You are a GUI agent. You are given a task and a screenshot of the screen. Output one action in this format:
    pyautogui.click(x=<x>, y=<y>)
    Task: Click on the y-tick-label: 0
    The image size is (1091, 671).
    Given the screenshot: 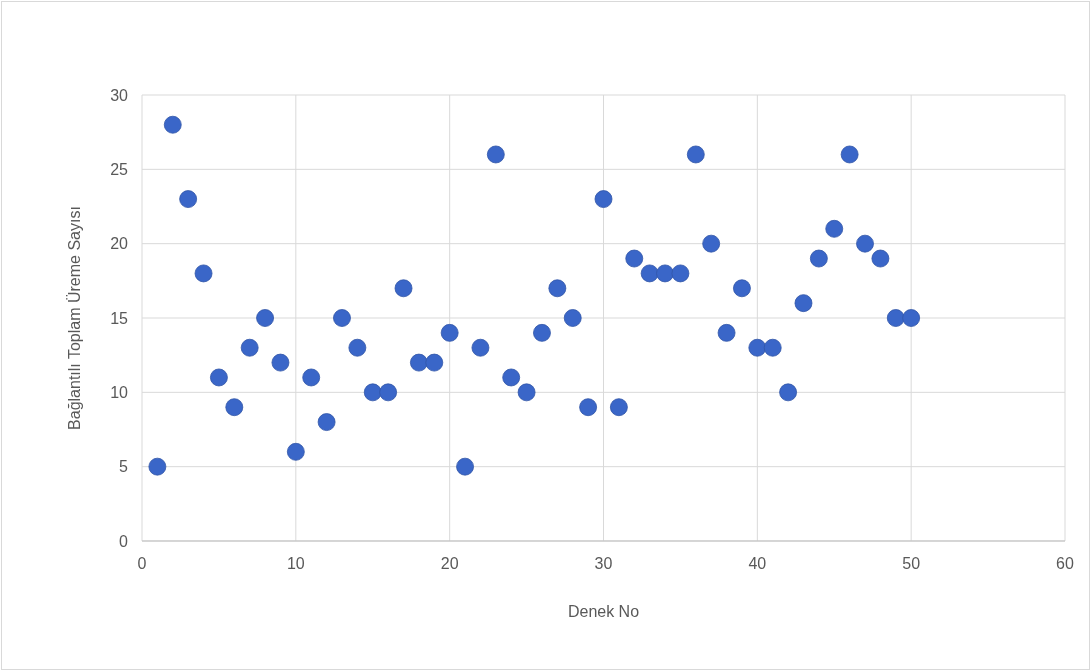 What is the action you would take?
    pyautogui.click(x=124, y=541)
    